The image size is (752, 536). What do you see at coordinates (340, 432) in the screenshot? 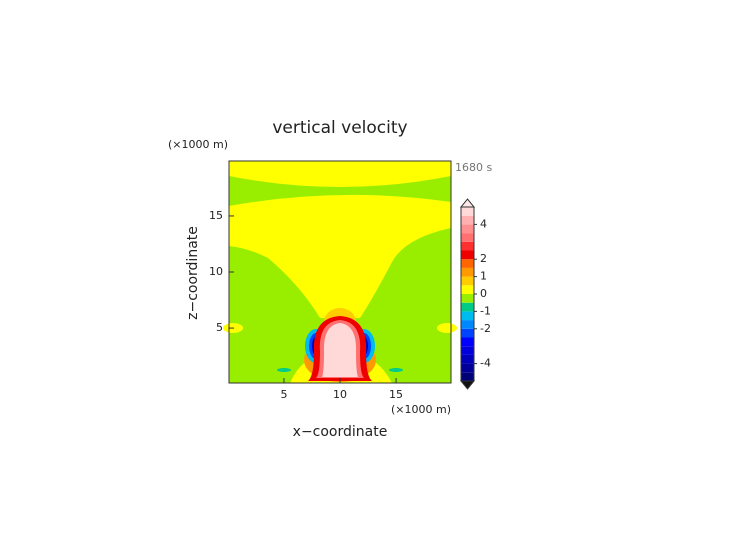
I see `x-axis-label: x−coordinate` at bounding box center [340, 432].